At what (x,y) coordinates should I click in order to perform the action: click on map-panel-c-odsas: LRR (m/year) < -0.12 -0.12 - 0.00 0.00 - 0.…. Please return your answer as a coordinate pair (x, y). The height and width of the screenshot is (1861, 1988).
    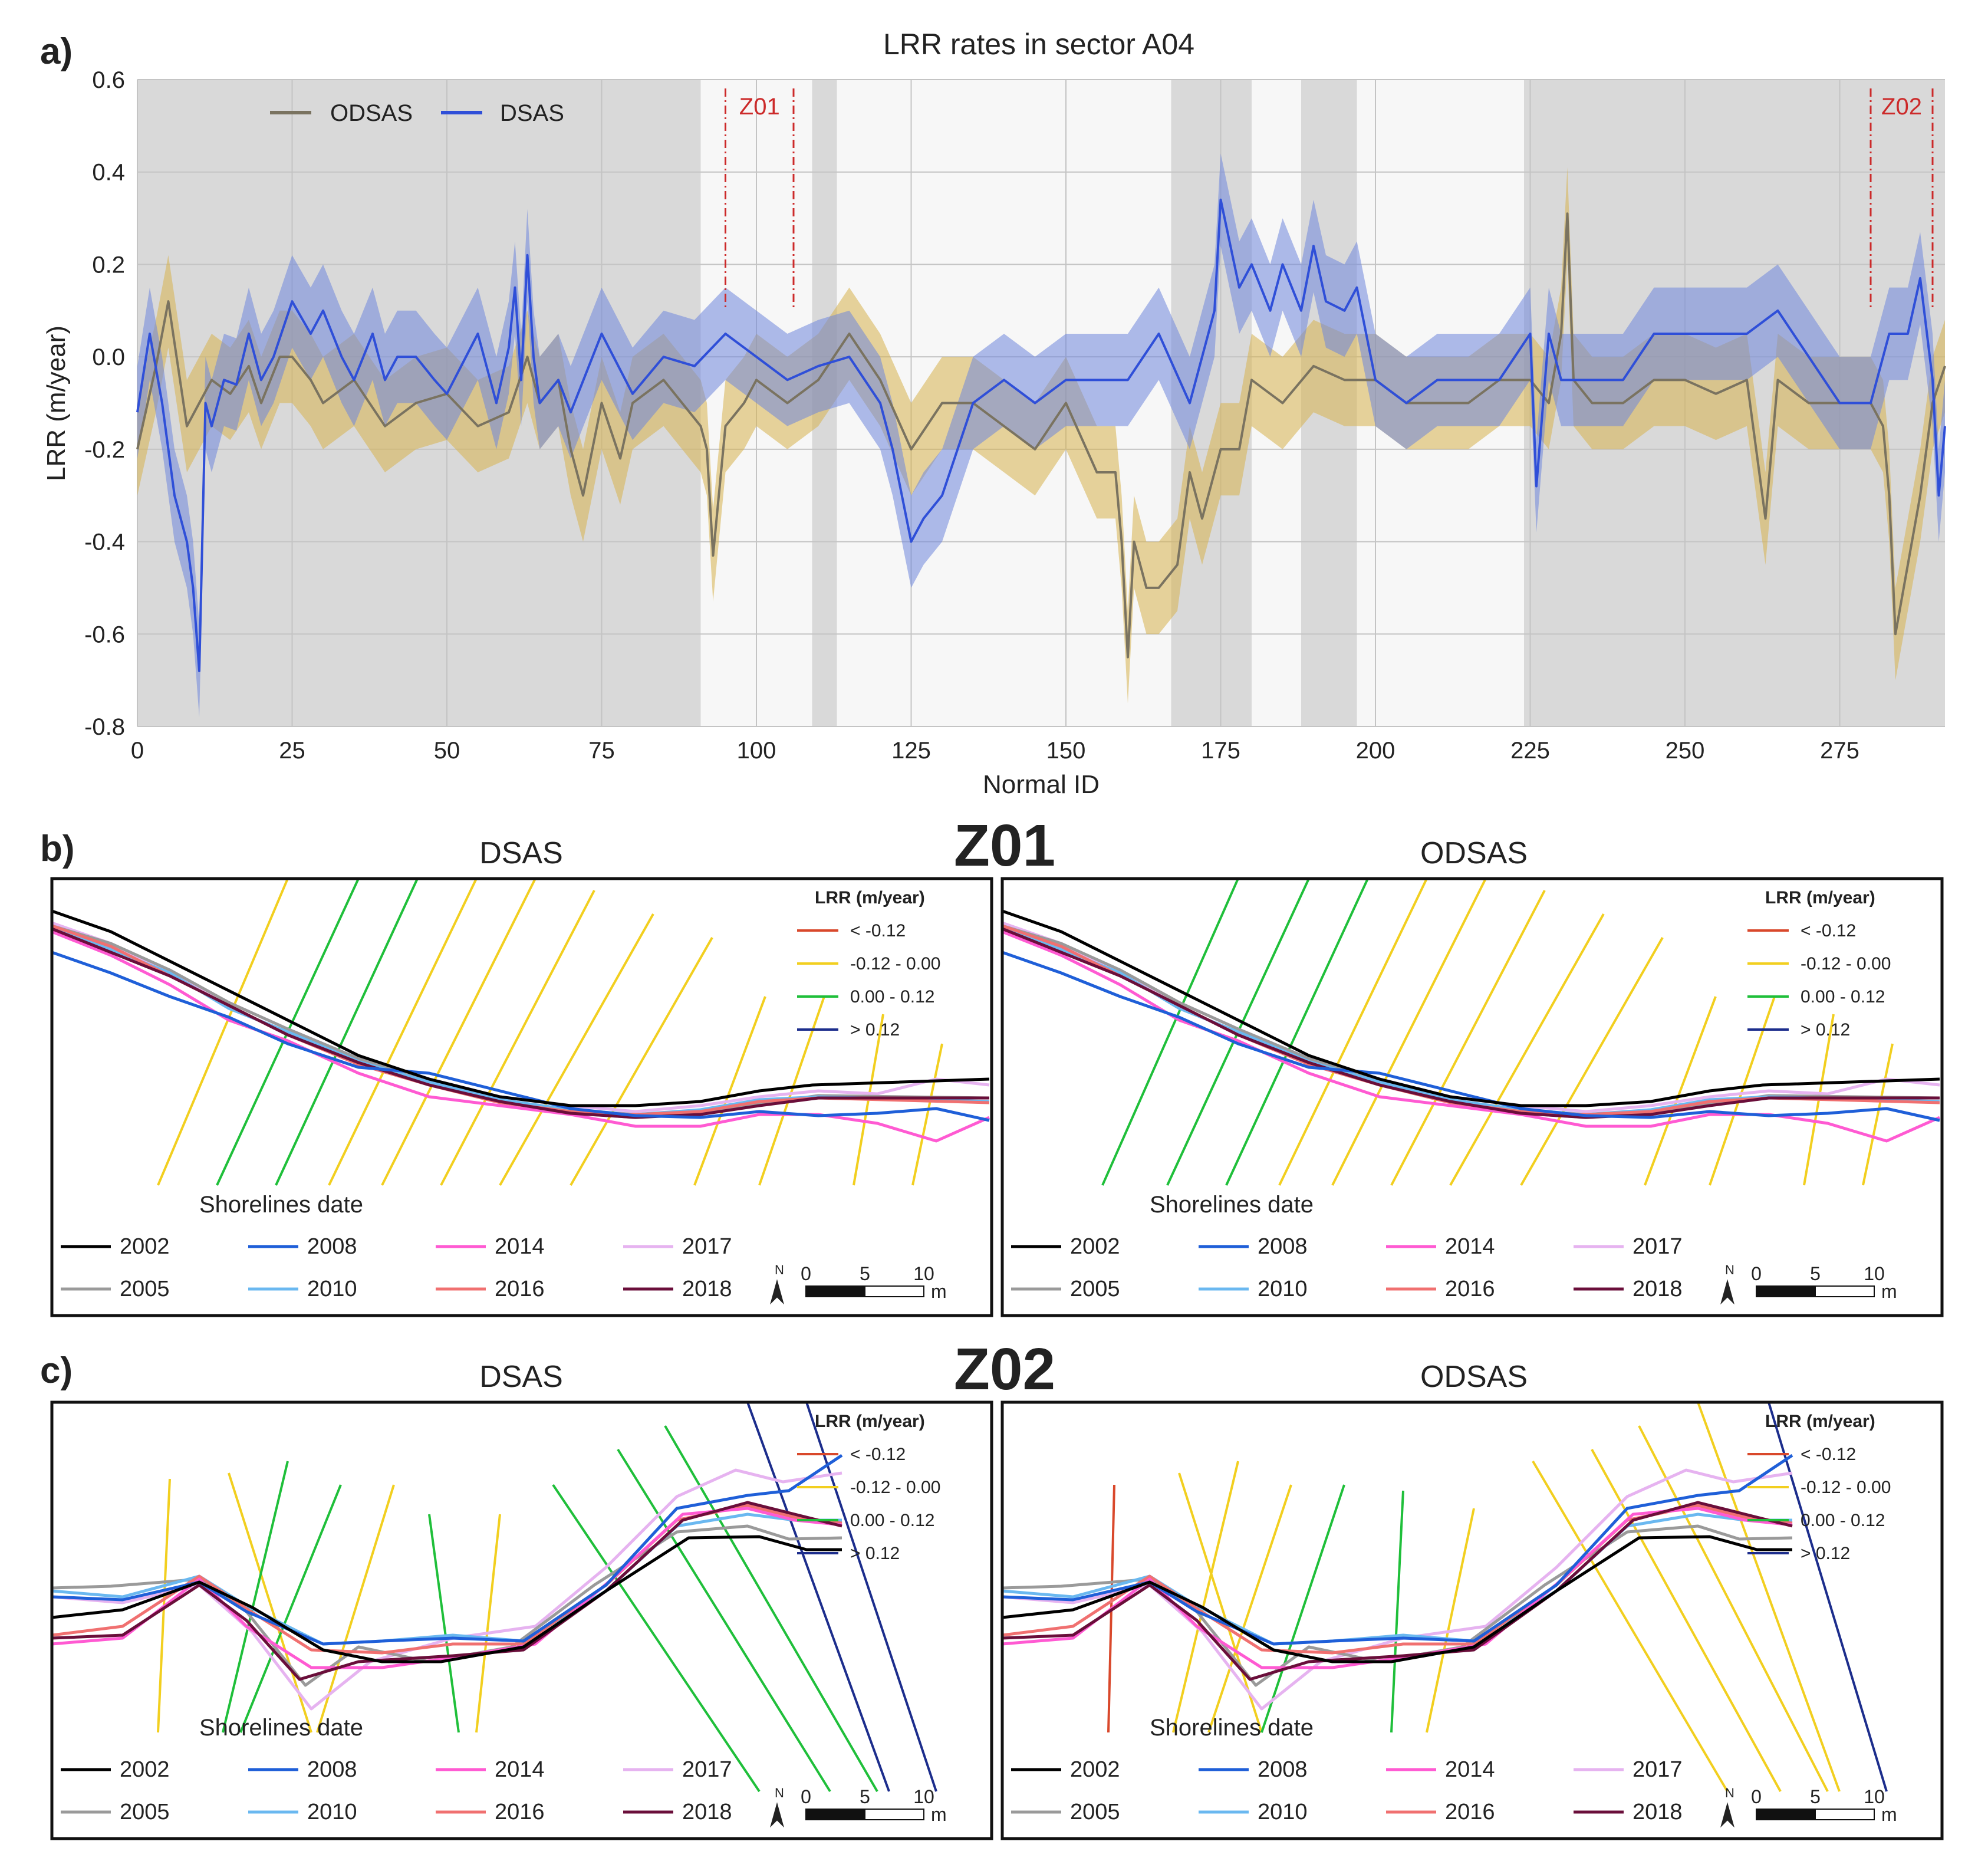
    Looking at the image, I should click on (1472, 1620).